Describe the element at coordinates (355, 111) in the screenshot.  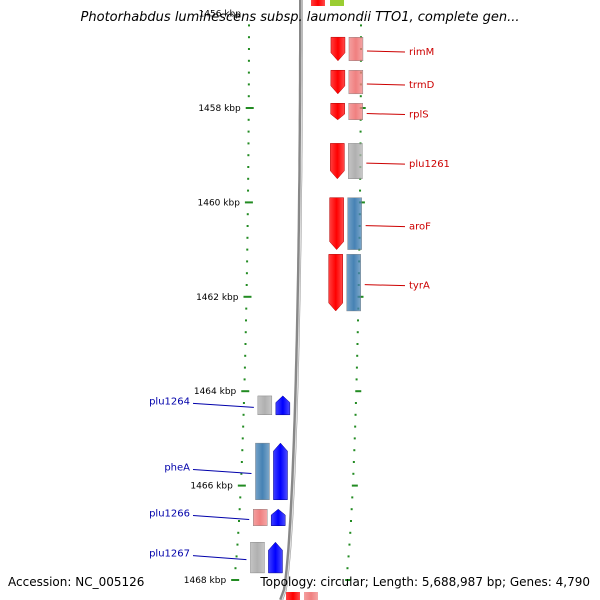
I see `cds-block-rplS` at that location.